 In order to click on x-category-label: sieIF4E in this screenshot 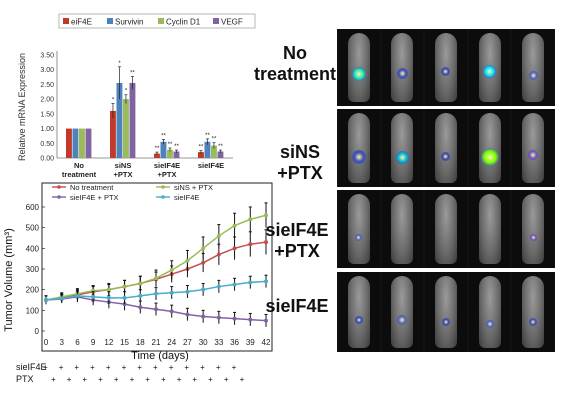, I will do `click(211, 165)`.